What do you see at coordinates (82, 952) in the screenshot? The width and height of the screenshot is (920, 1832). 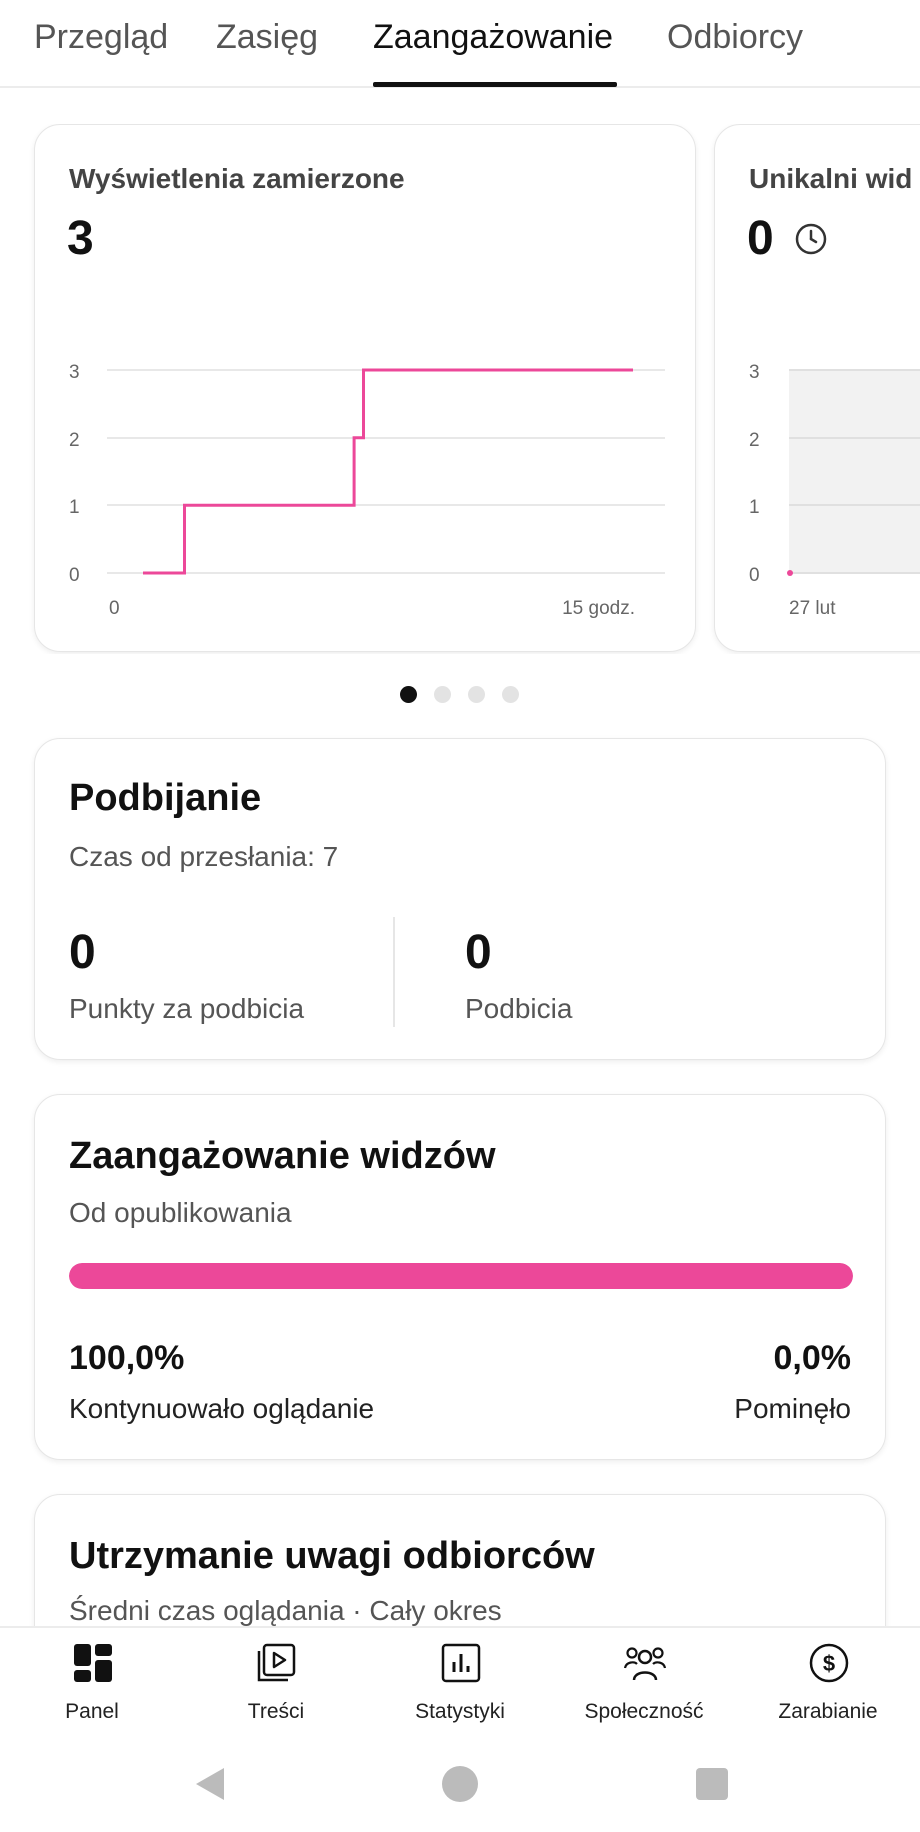 I see `boost-points-value: 0` at bounding box center [82, 952].